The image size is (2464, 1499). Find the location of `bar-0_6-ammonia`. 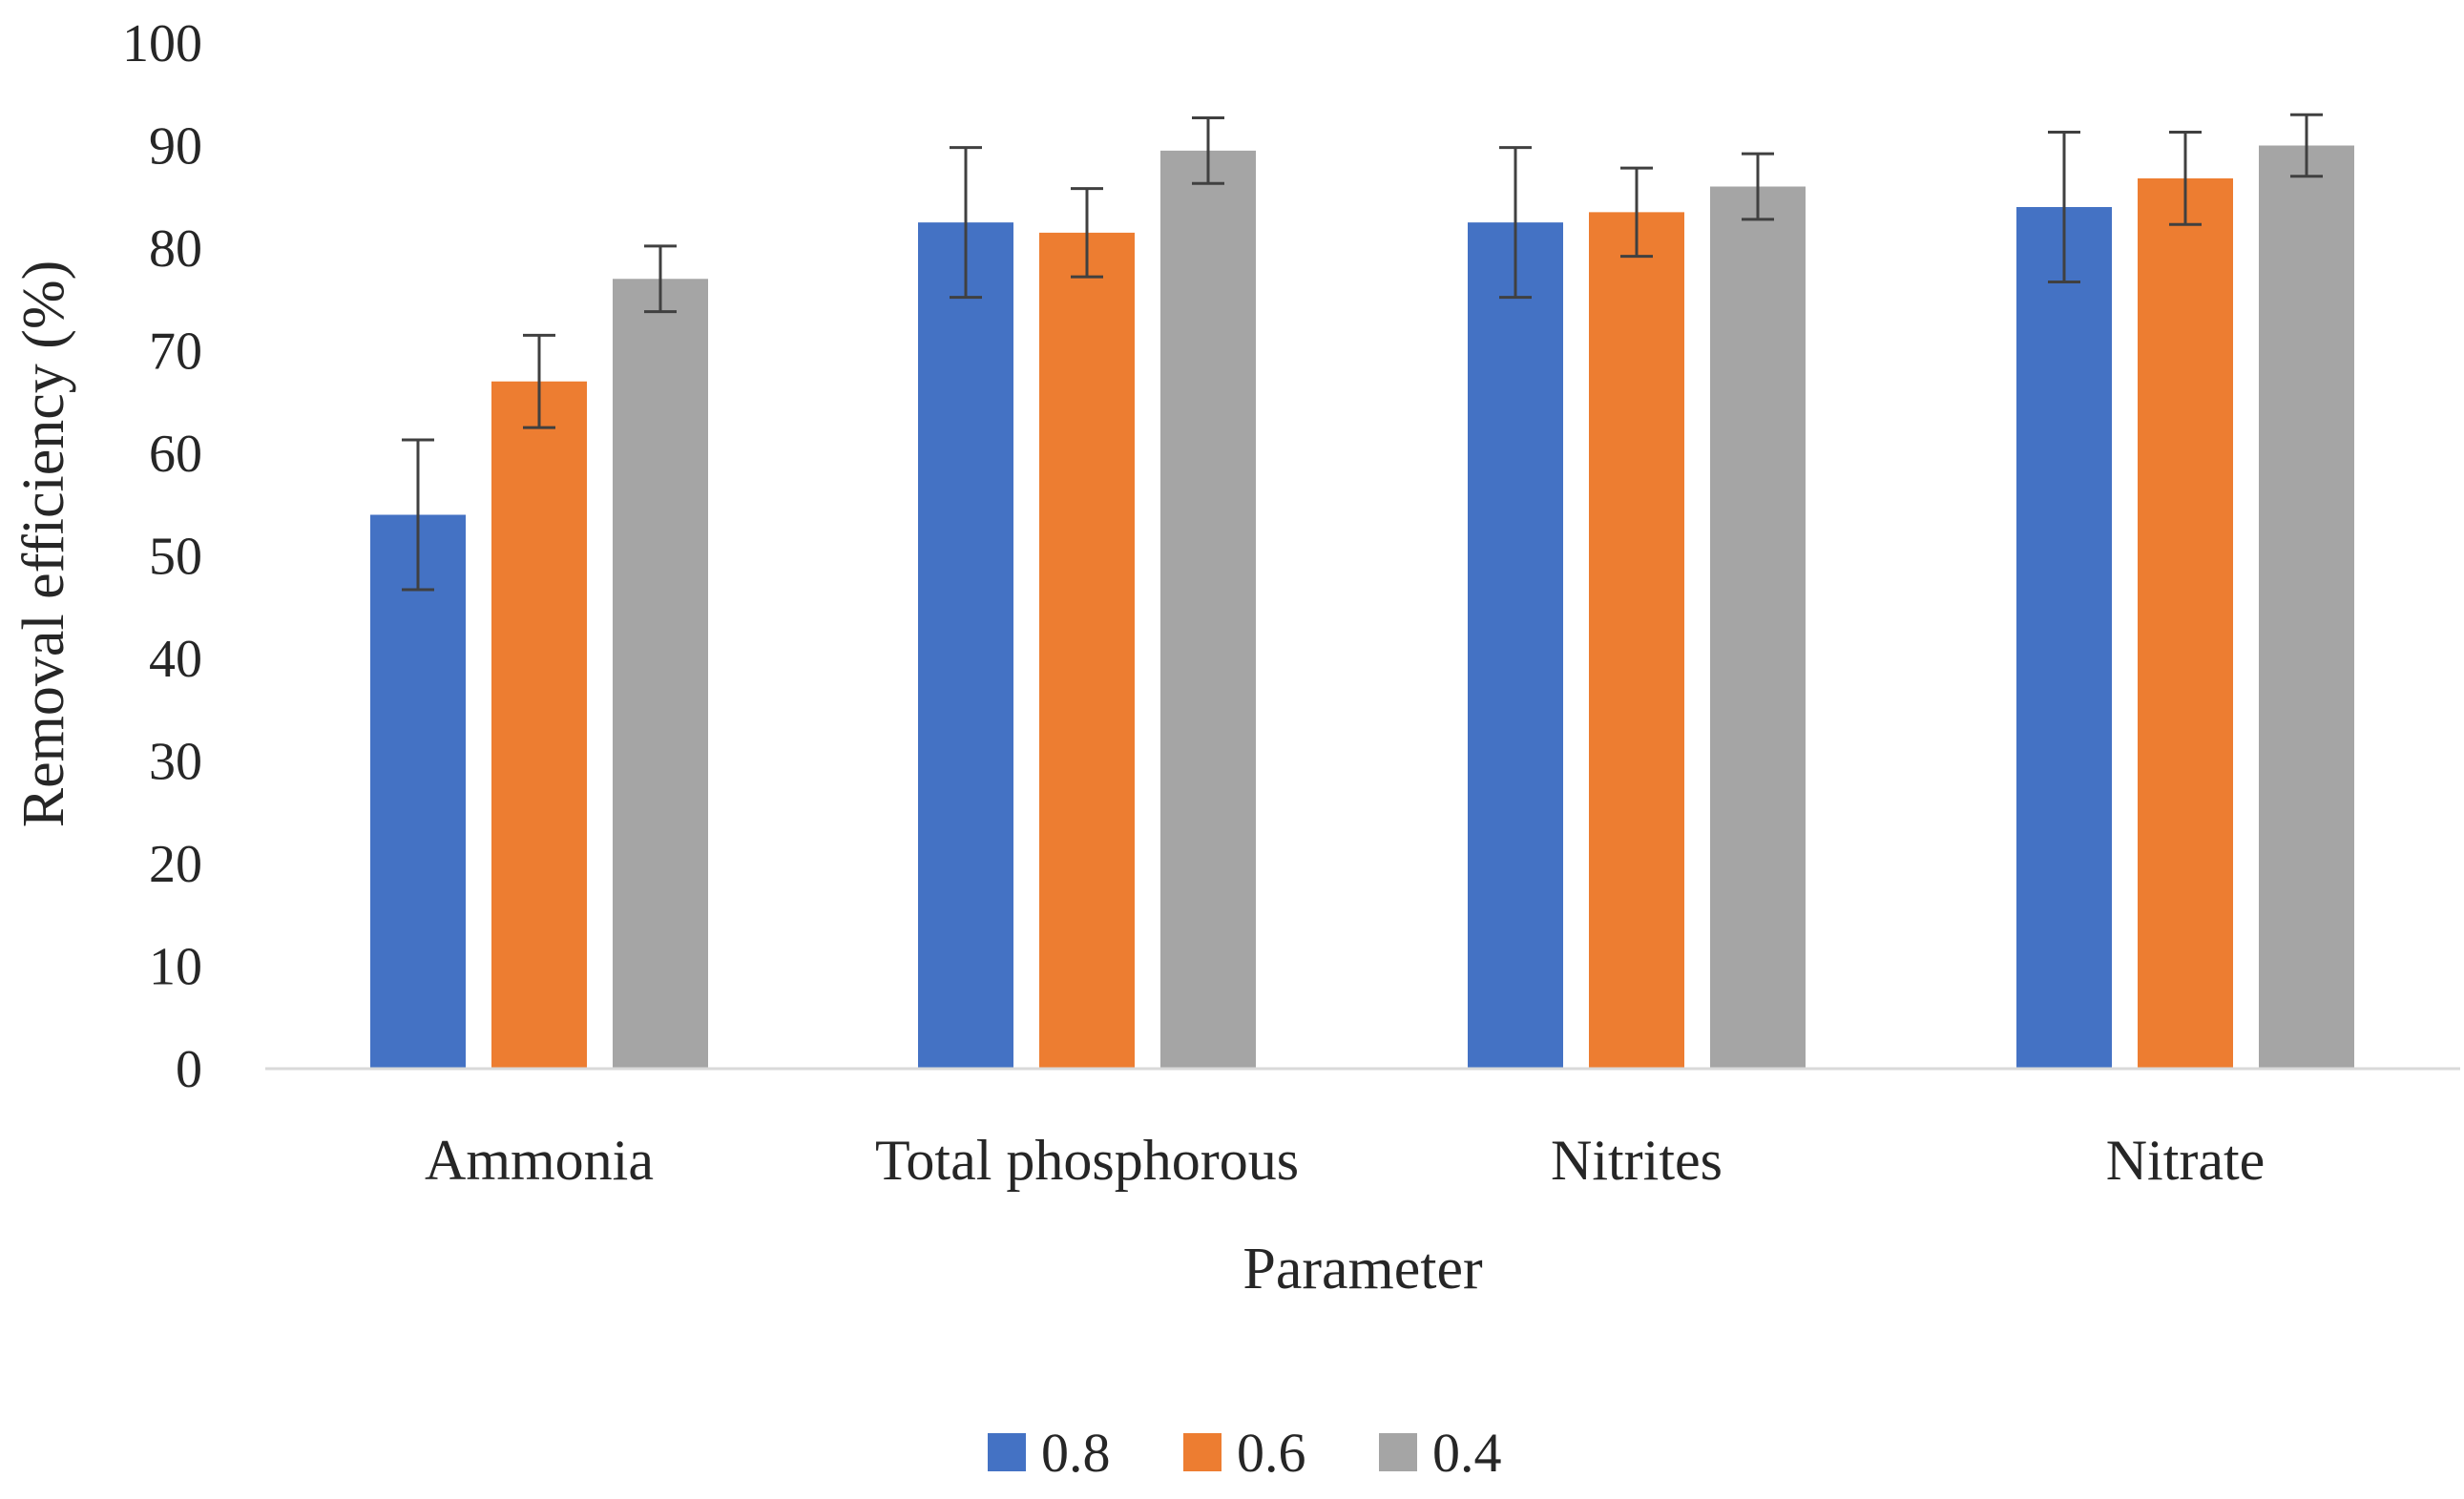

bar-0_6-ammonia is located at coordinates (539, 725).